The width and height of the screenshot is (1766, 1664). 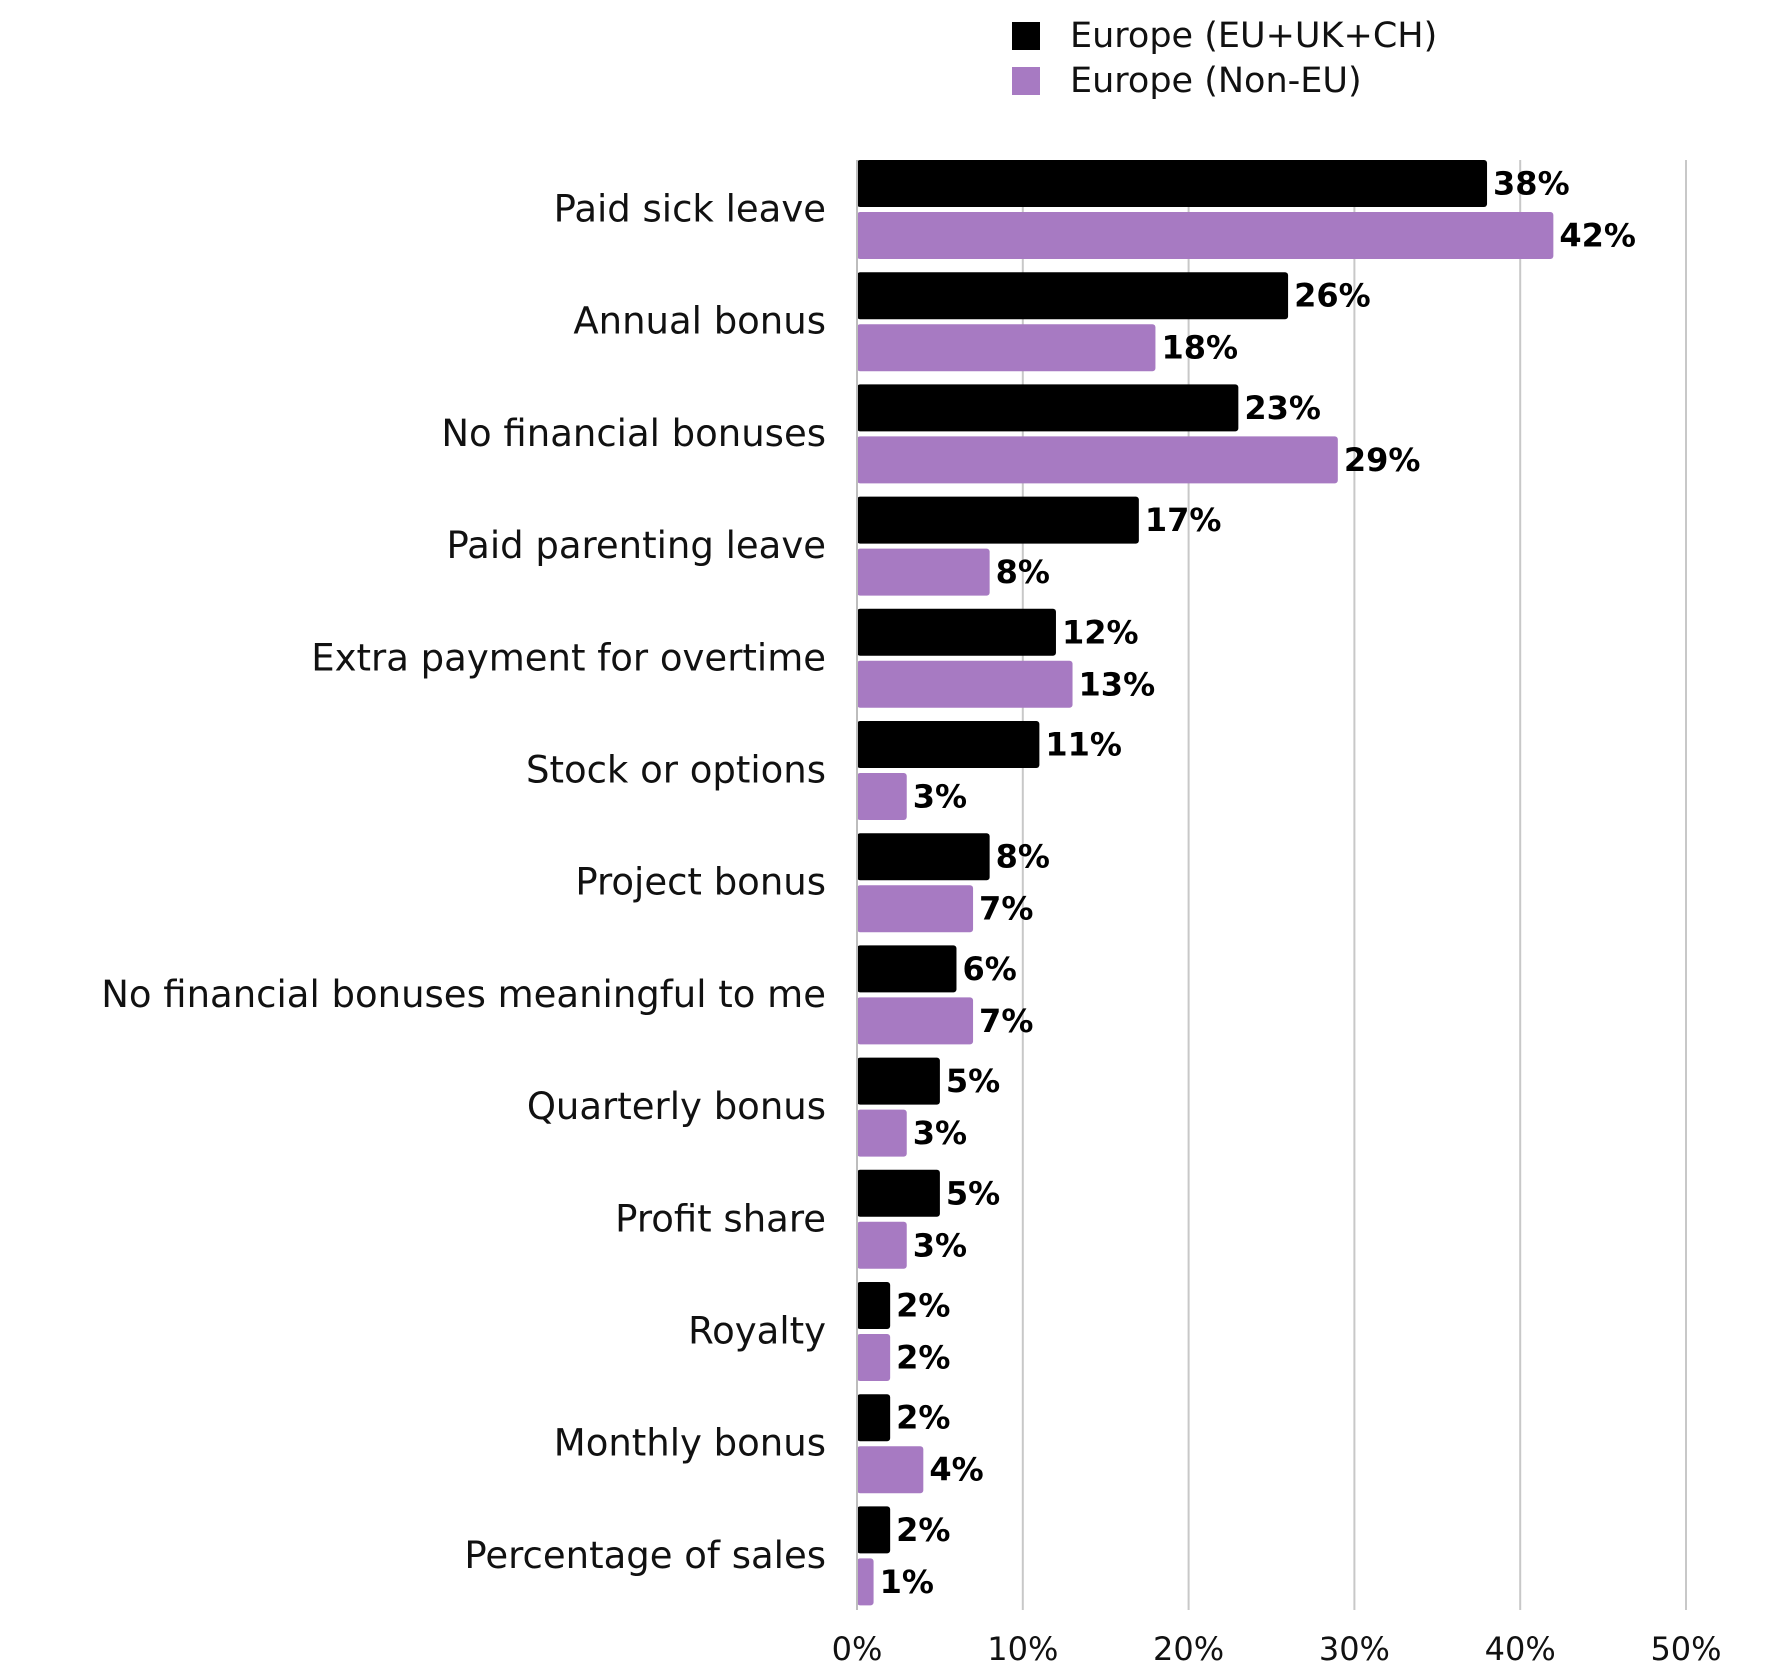 What do you see at coordinates (953, 883) in the screenshot?
I see `bar-group: 8%7%` at bounding box center [953, 883].